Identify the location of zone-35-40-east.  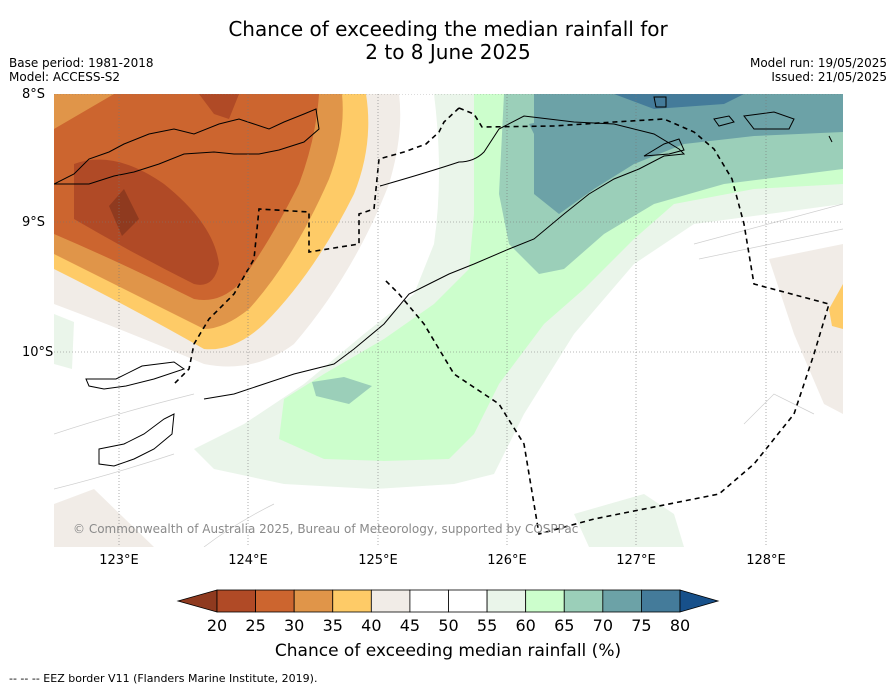
(836, 306).